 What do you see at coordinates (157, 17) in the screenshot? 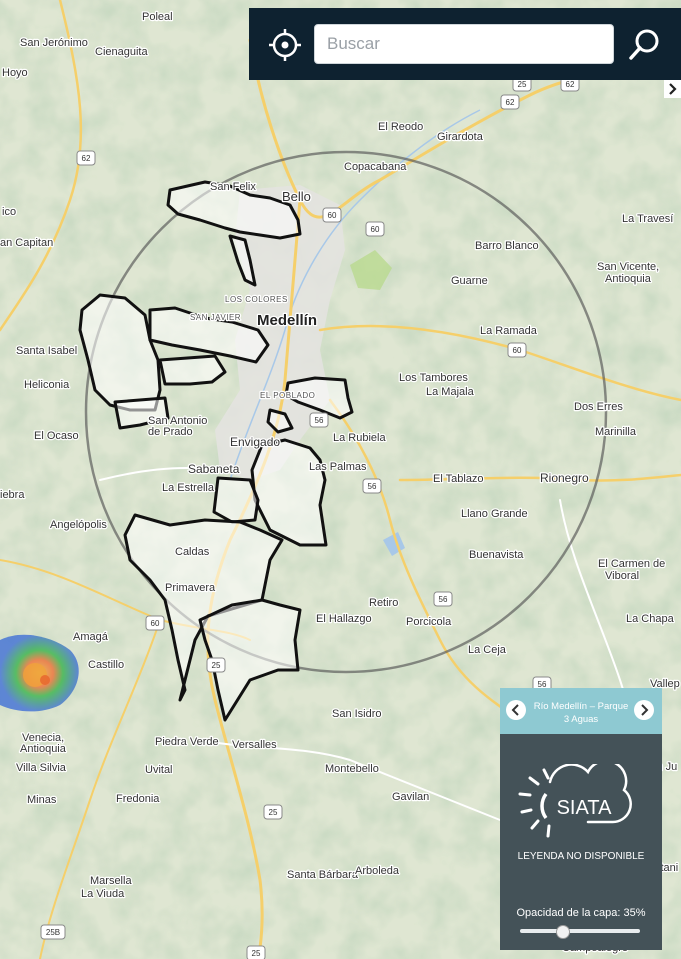
I see `place-label: Poleal` at bounding box center [157, 17].